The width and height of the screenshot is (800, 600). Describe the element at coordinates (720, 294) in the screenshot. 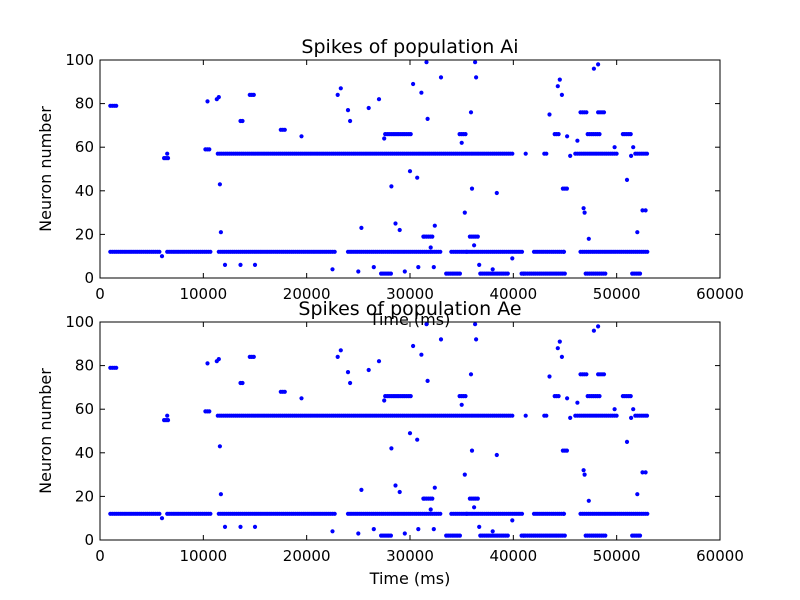

I see `x-tick-label: 60000` at that location.